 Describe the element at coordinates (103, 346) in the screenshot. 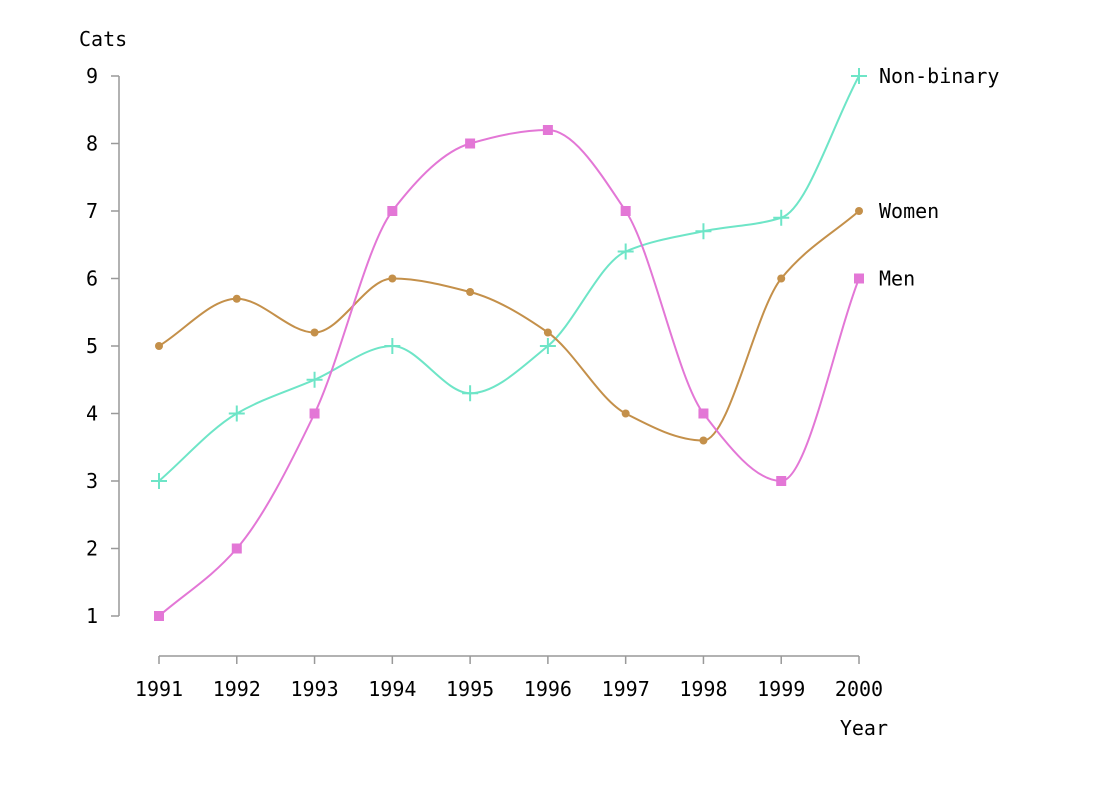

I see `y-axis: 1 2 3 4 5 6 7 8 9` at that location.